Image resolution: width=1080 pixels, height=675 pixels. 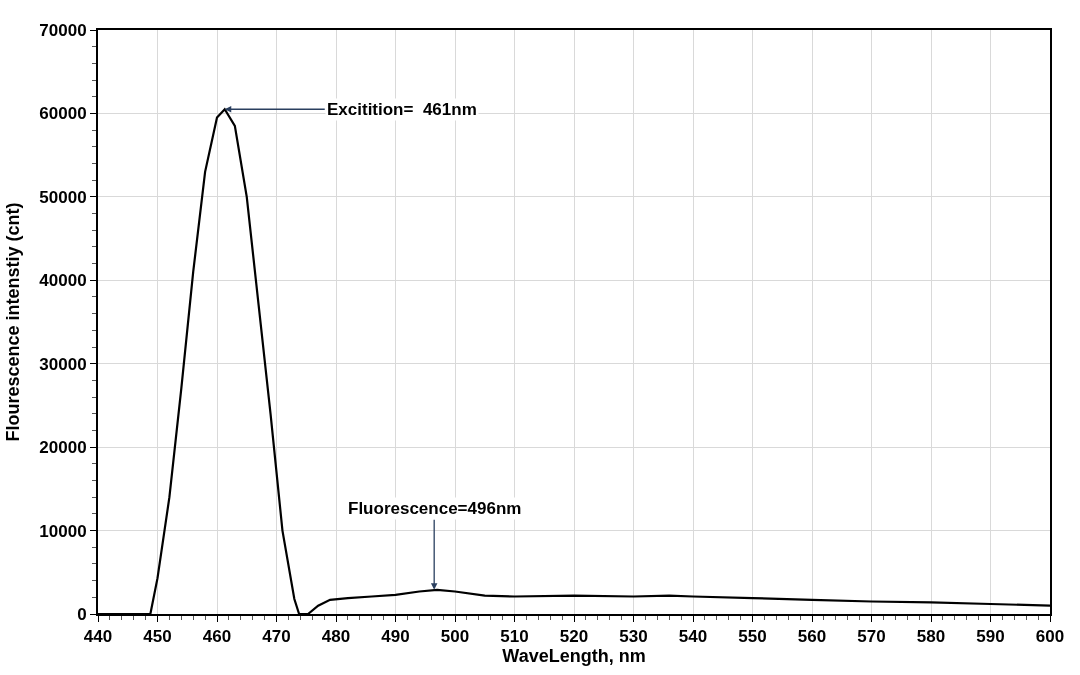 I want to click on y-axis-title: Flourescence intenstiy (cnt), so click(x=13, y=322).